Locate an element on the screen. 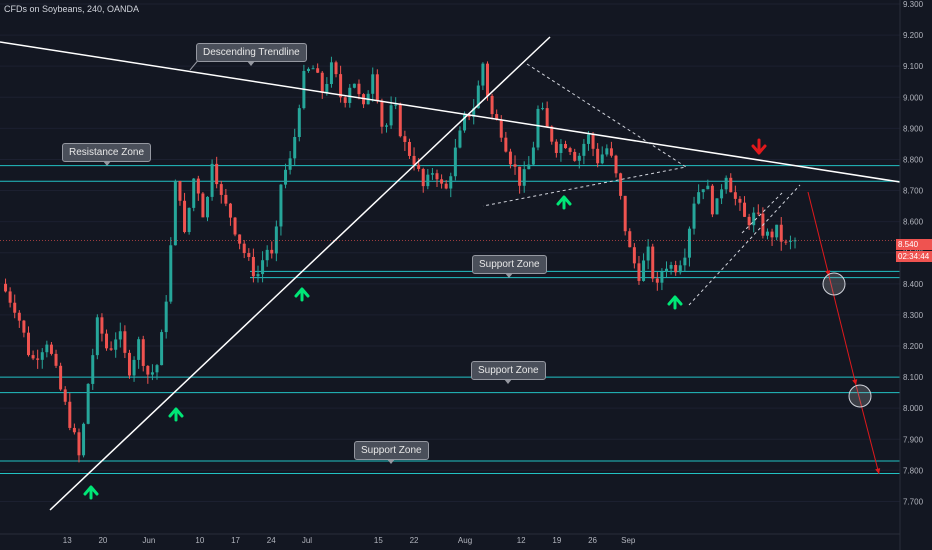 The width and height of the screenshot is (932, 550). countdown-tag: 02:34:44 is located at coordinates (914, 256).